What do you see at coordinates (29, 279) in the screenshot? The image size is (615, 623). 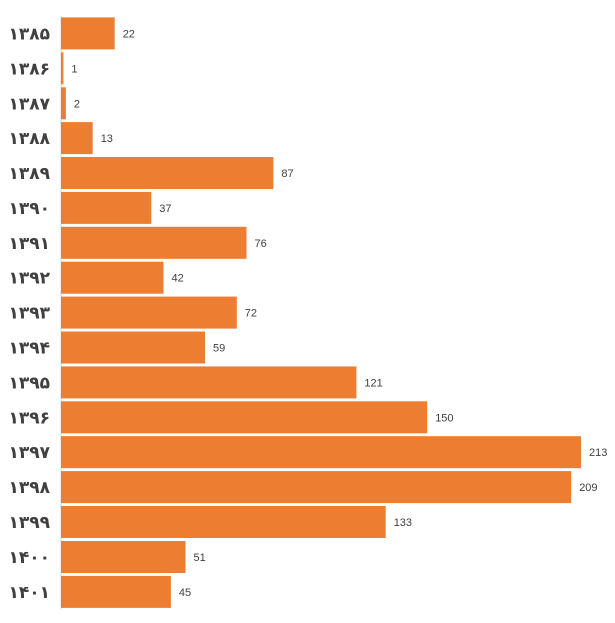 I see `category-label: ۱۳۹۲` at bounding box center [29, 279].